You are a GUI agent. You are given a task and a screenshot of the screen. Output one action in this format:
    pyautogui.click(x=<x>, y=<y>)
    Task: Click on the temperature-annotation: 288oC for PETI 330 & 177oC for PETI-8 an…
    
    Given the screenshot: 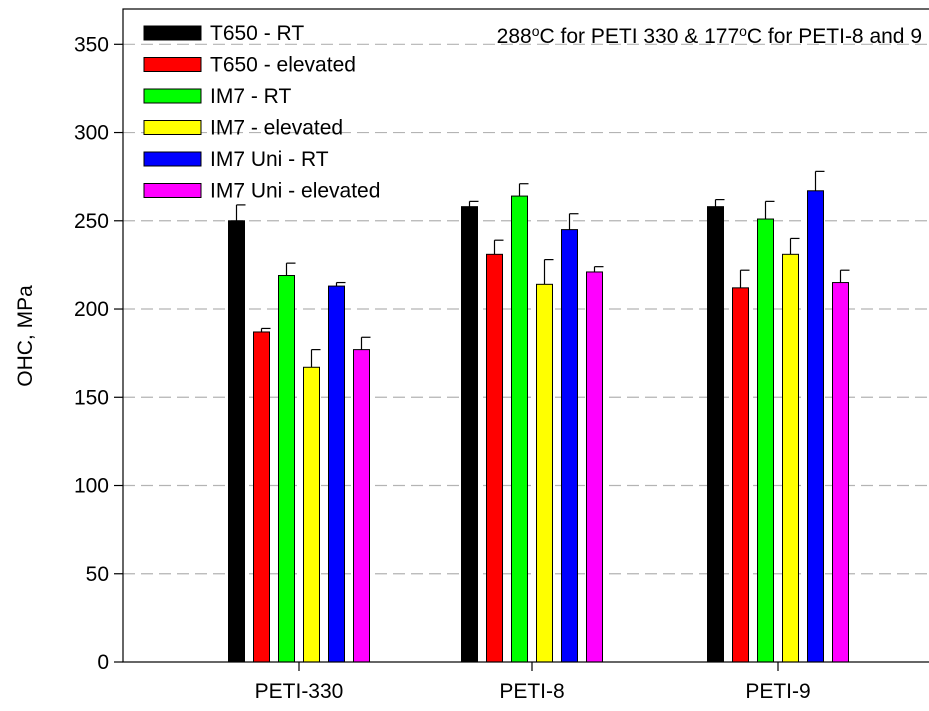 What is the action you would take?
    pyautogui.click(x=709, y=35)
    